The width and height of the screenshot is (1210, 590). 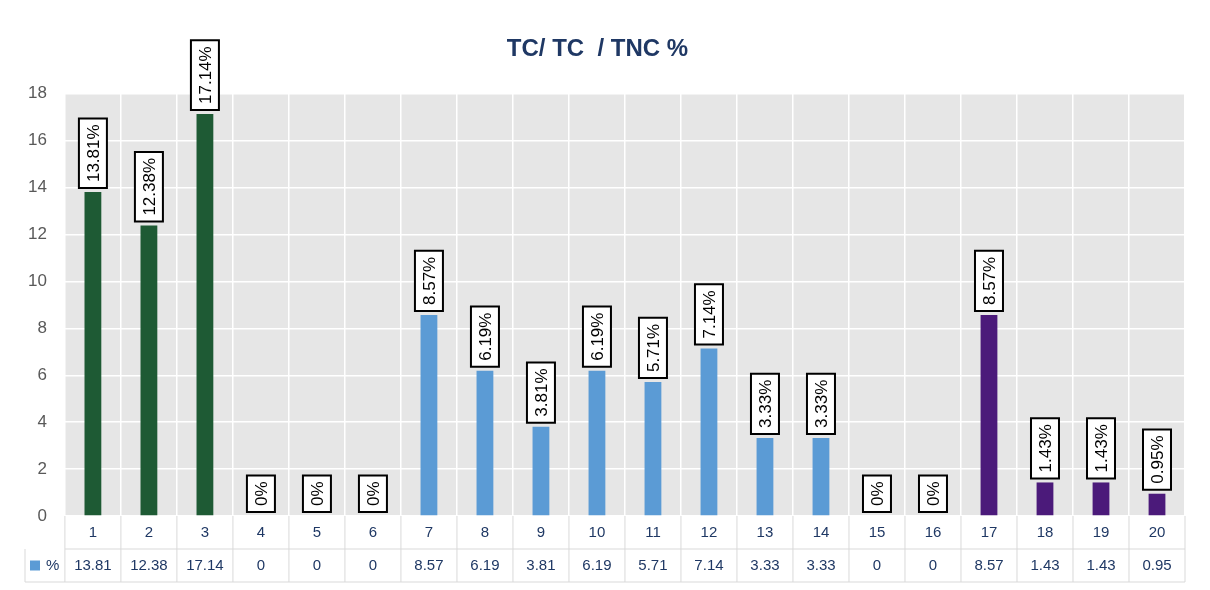 What do you see at coordinates (373, 531) in the screenshot?
I see `x-tick-label: 6` at bounding box center [373, 531].